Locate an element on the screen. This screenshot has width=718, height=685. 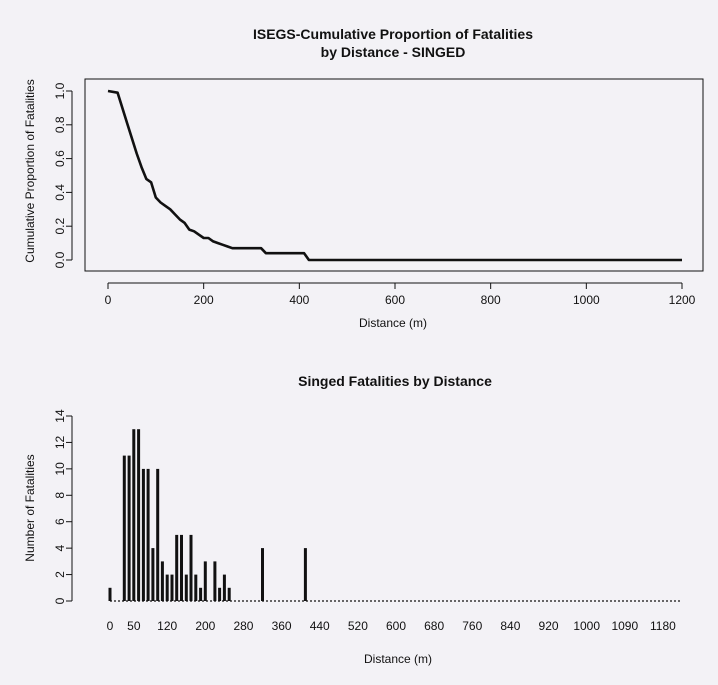
chart2-y-tick-label: 10 is located at coordinates (60, 469).